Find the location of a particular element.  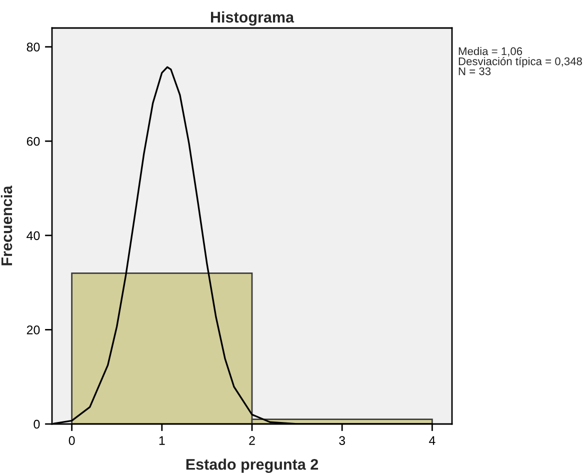

x-axis-title: Estado pregunta 2 is located at coordinates (252, 465).